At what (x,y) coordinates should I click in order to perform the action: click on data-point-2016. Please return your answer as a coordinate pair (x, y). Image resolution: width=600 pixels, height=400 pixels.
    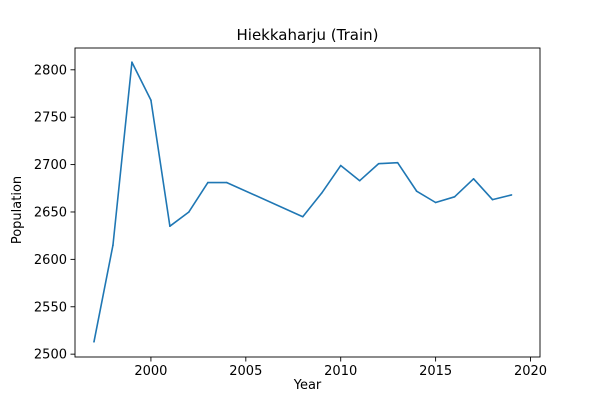
    Looking at the image, I should click on (454, 197).